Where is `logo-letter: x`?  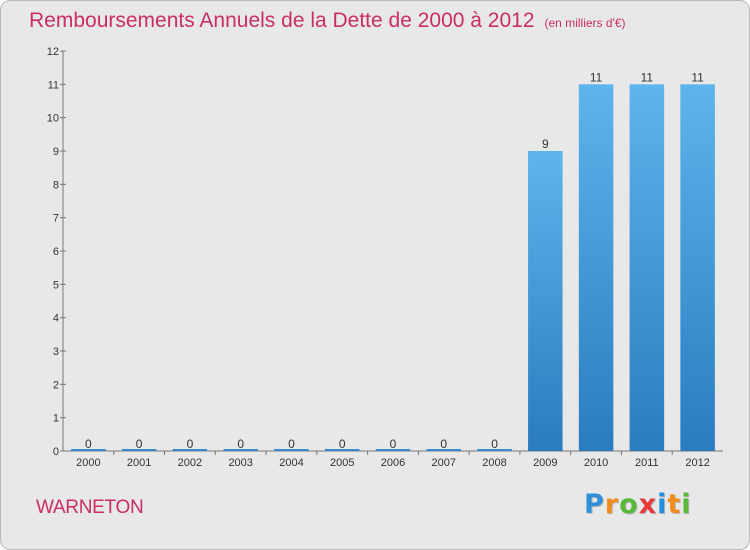 logo-letter: x is located at coordinates (648, 504).